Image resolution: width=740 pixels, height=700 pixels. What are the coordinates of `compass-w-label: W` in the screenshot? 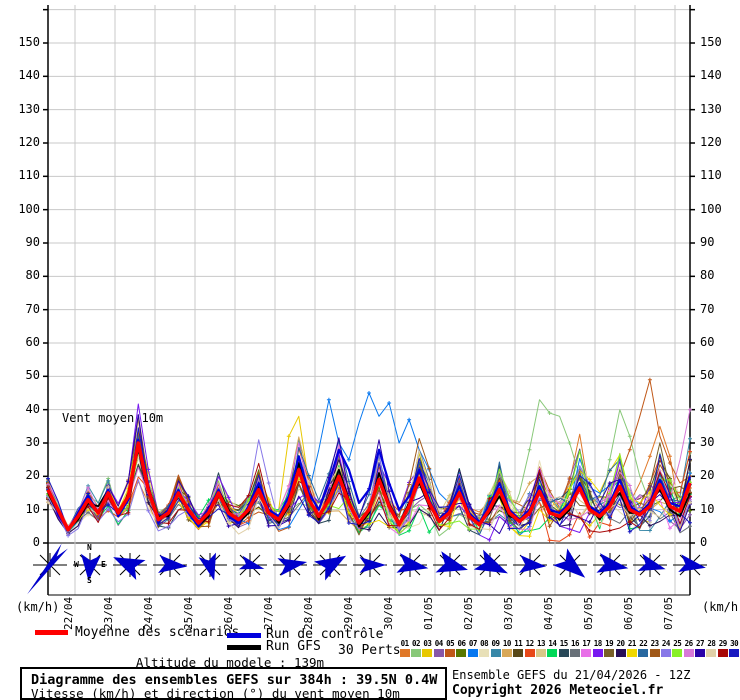 It's located at (76, 564).